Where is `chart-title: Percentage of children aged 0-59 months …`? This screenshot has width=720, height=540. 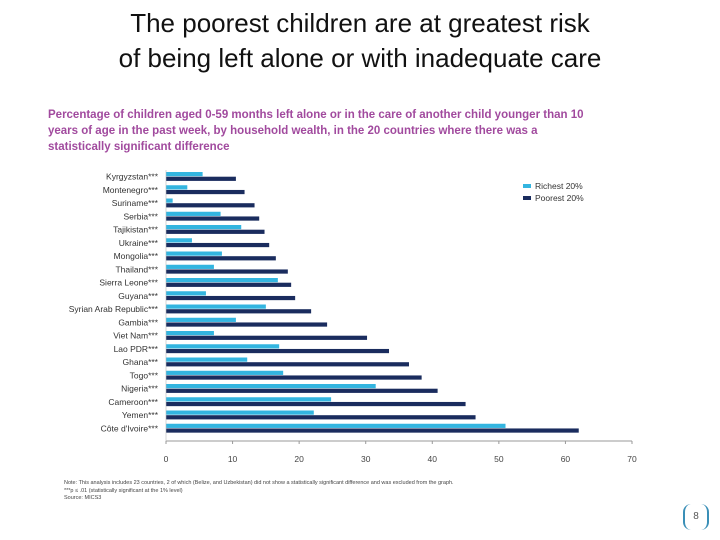
chart-title: Percentage of children aged 0-59 months … is located at coordinates (343, 131).